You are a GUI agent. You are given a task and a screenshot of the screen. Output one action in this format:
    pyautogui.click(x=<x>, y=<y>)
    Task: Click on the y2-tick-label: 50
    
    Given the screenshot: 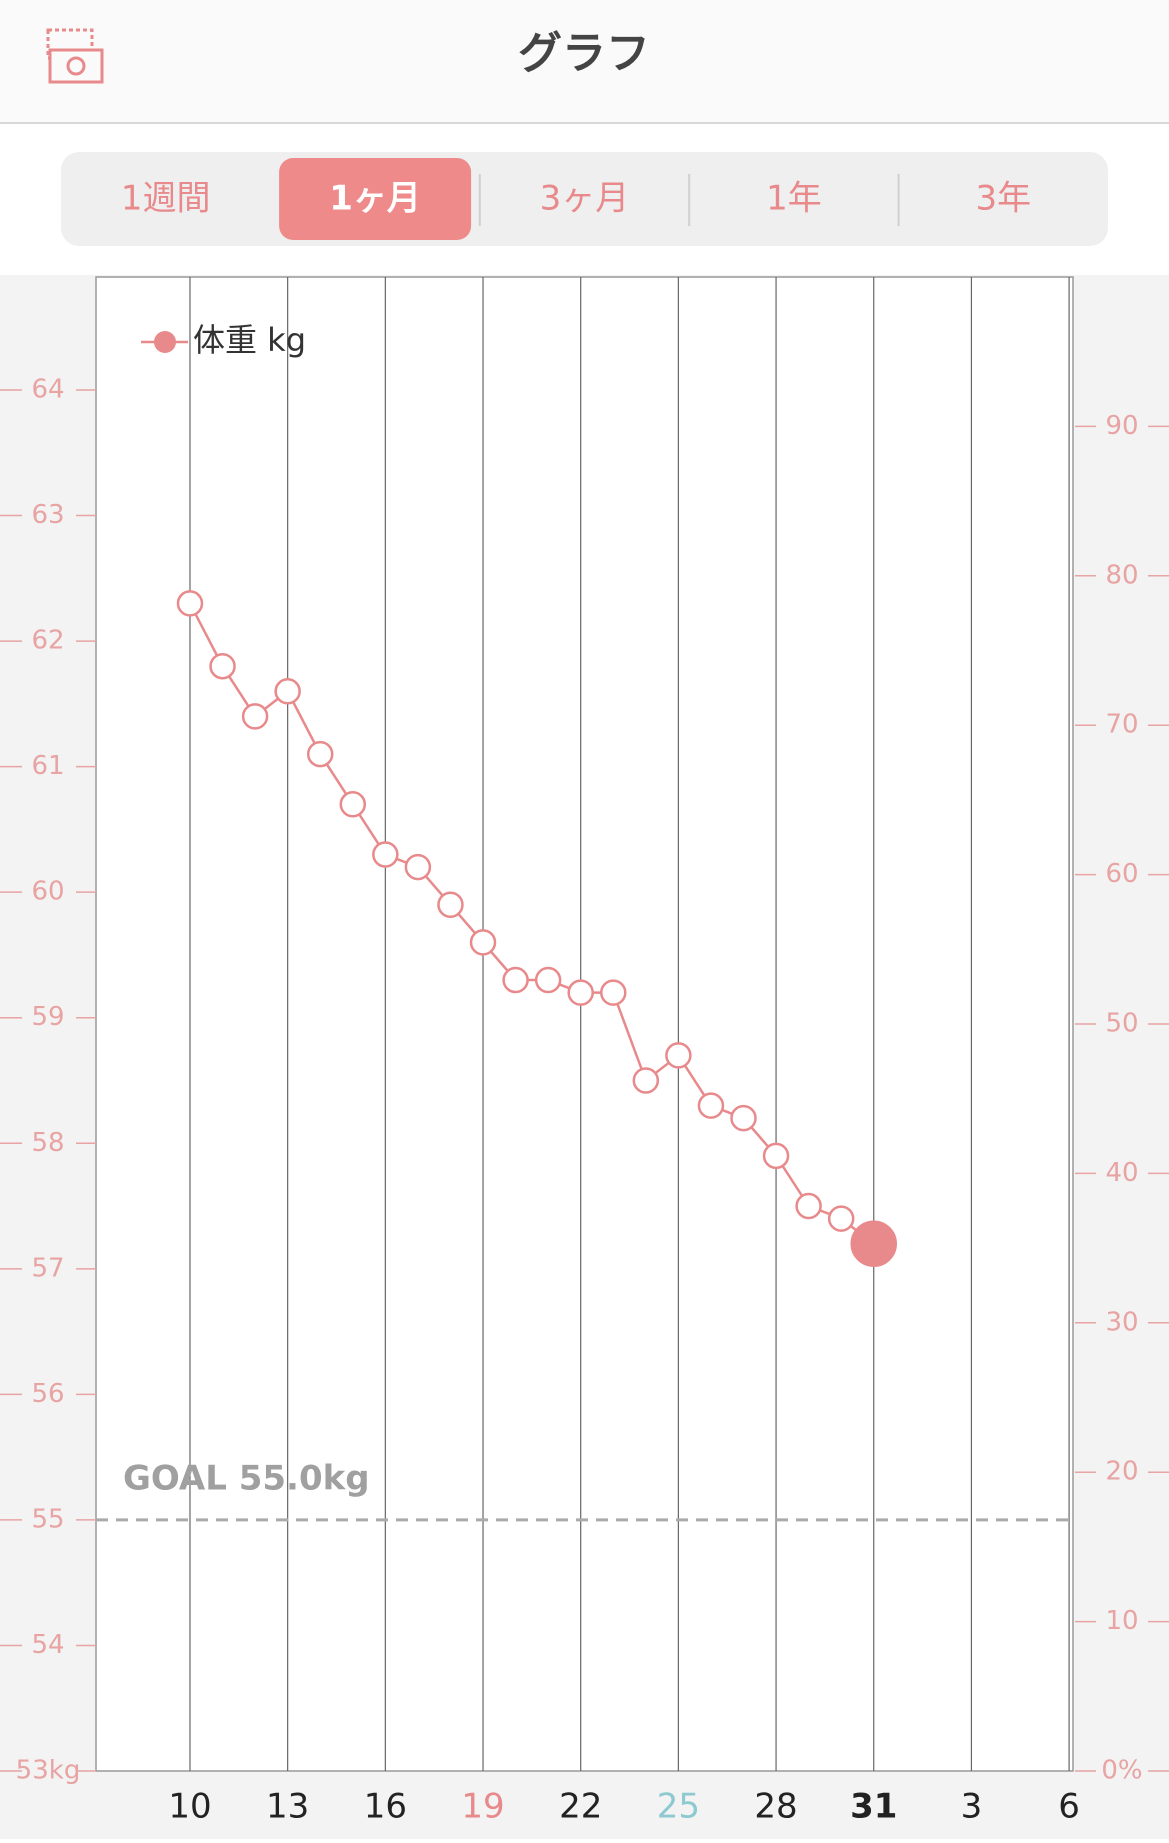 What is the action you would take?
    pyautogui.click(x=1121, y=1024)
    